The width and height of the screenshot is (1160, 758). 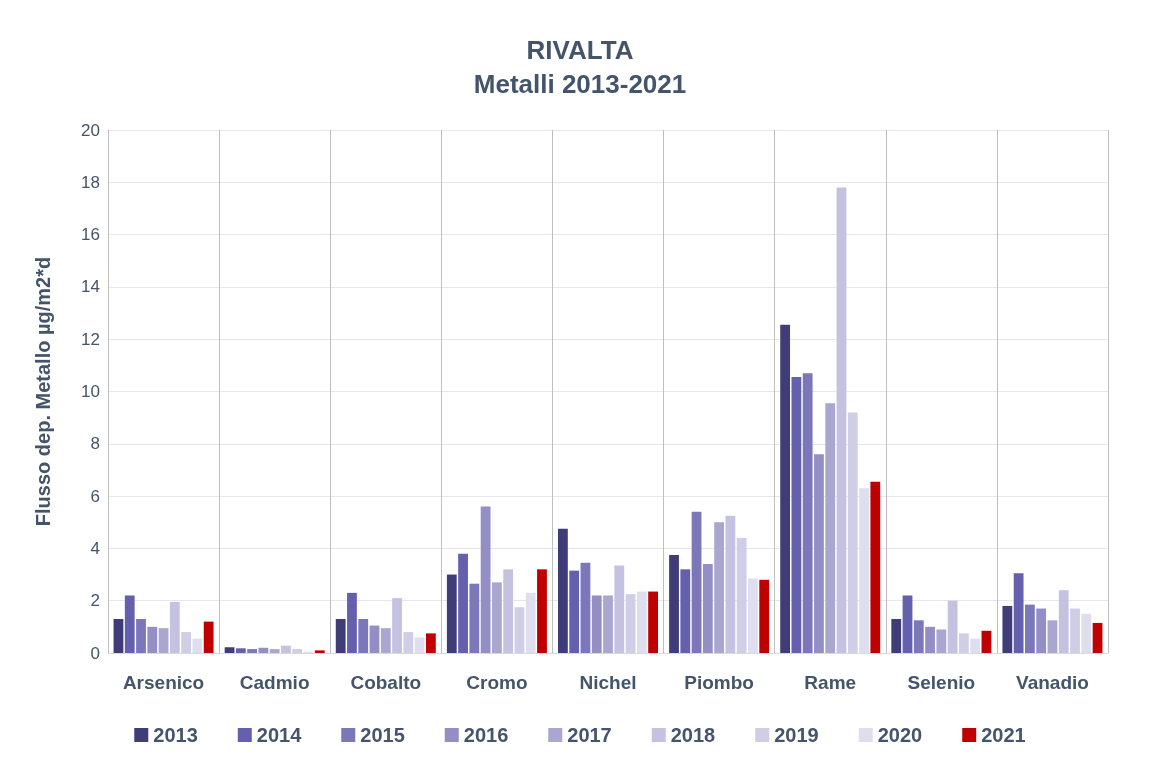 I want to click on legend-label: 2017, so click(x=589, y=735).